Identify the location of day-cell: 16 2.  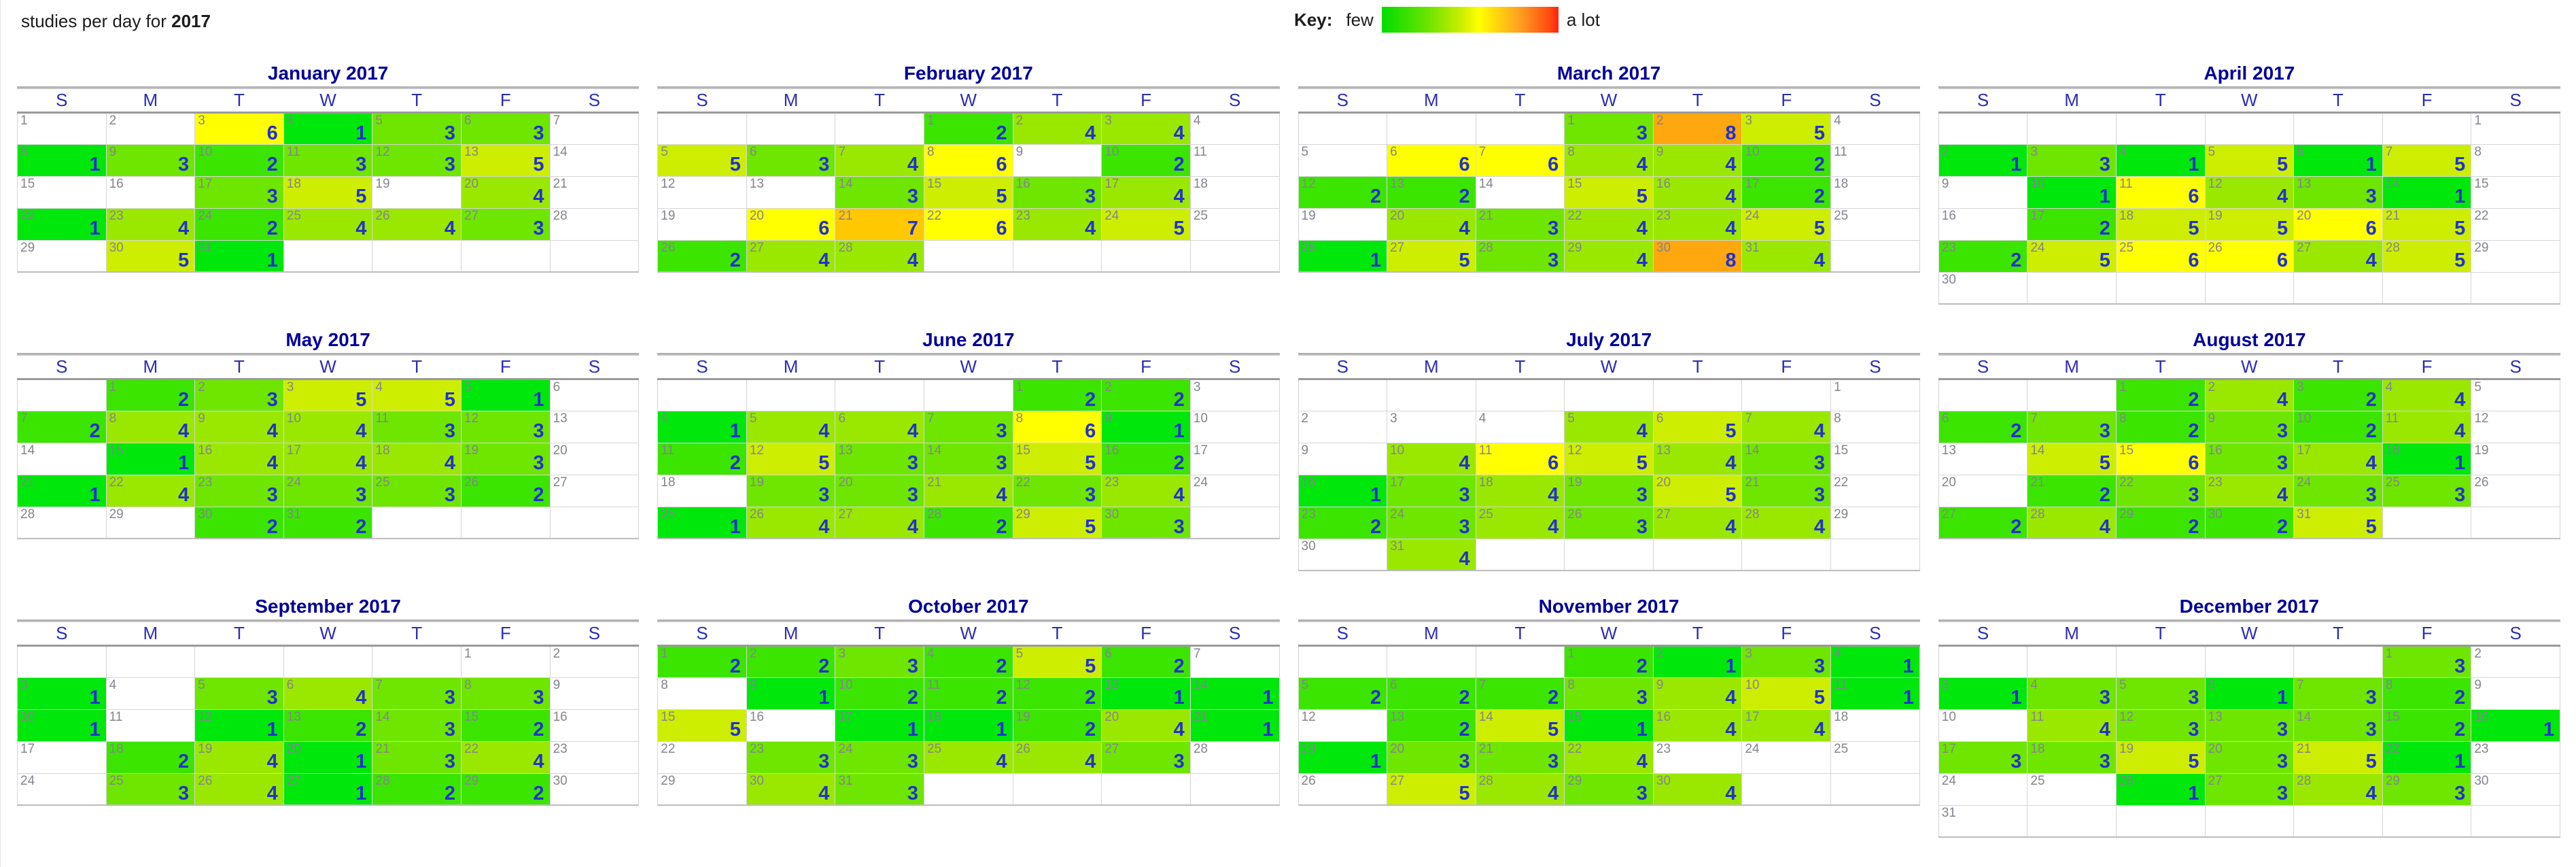
(1146, 459).